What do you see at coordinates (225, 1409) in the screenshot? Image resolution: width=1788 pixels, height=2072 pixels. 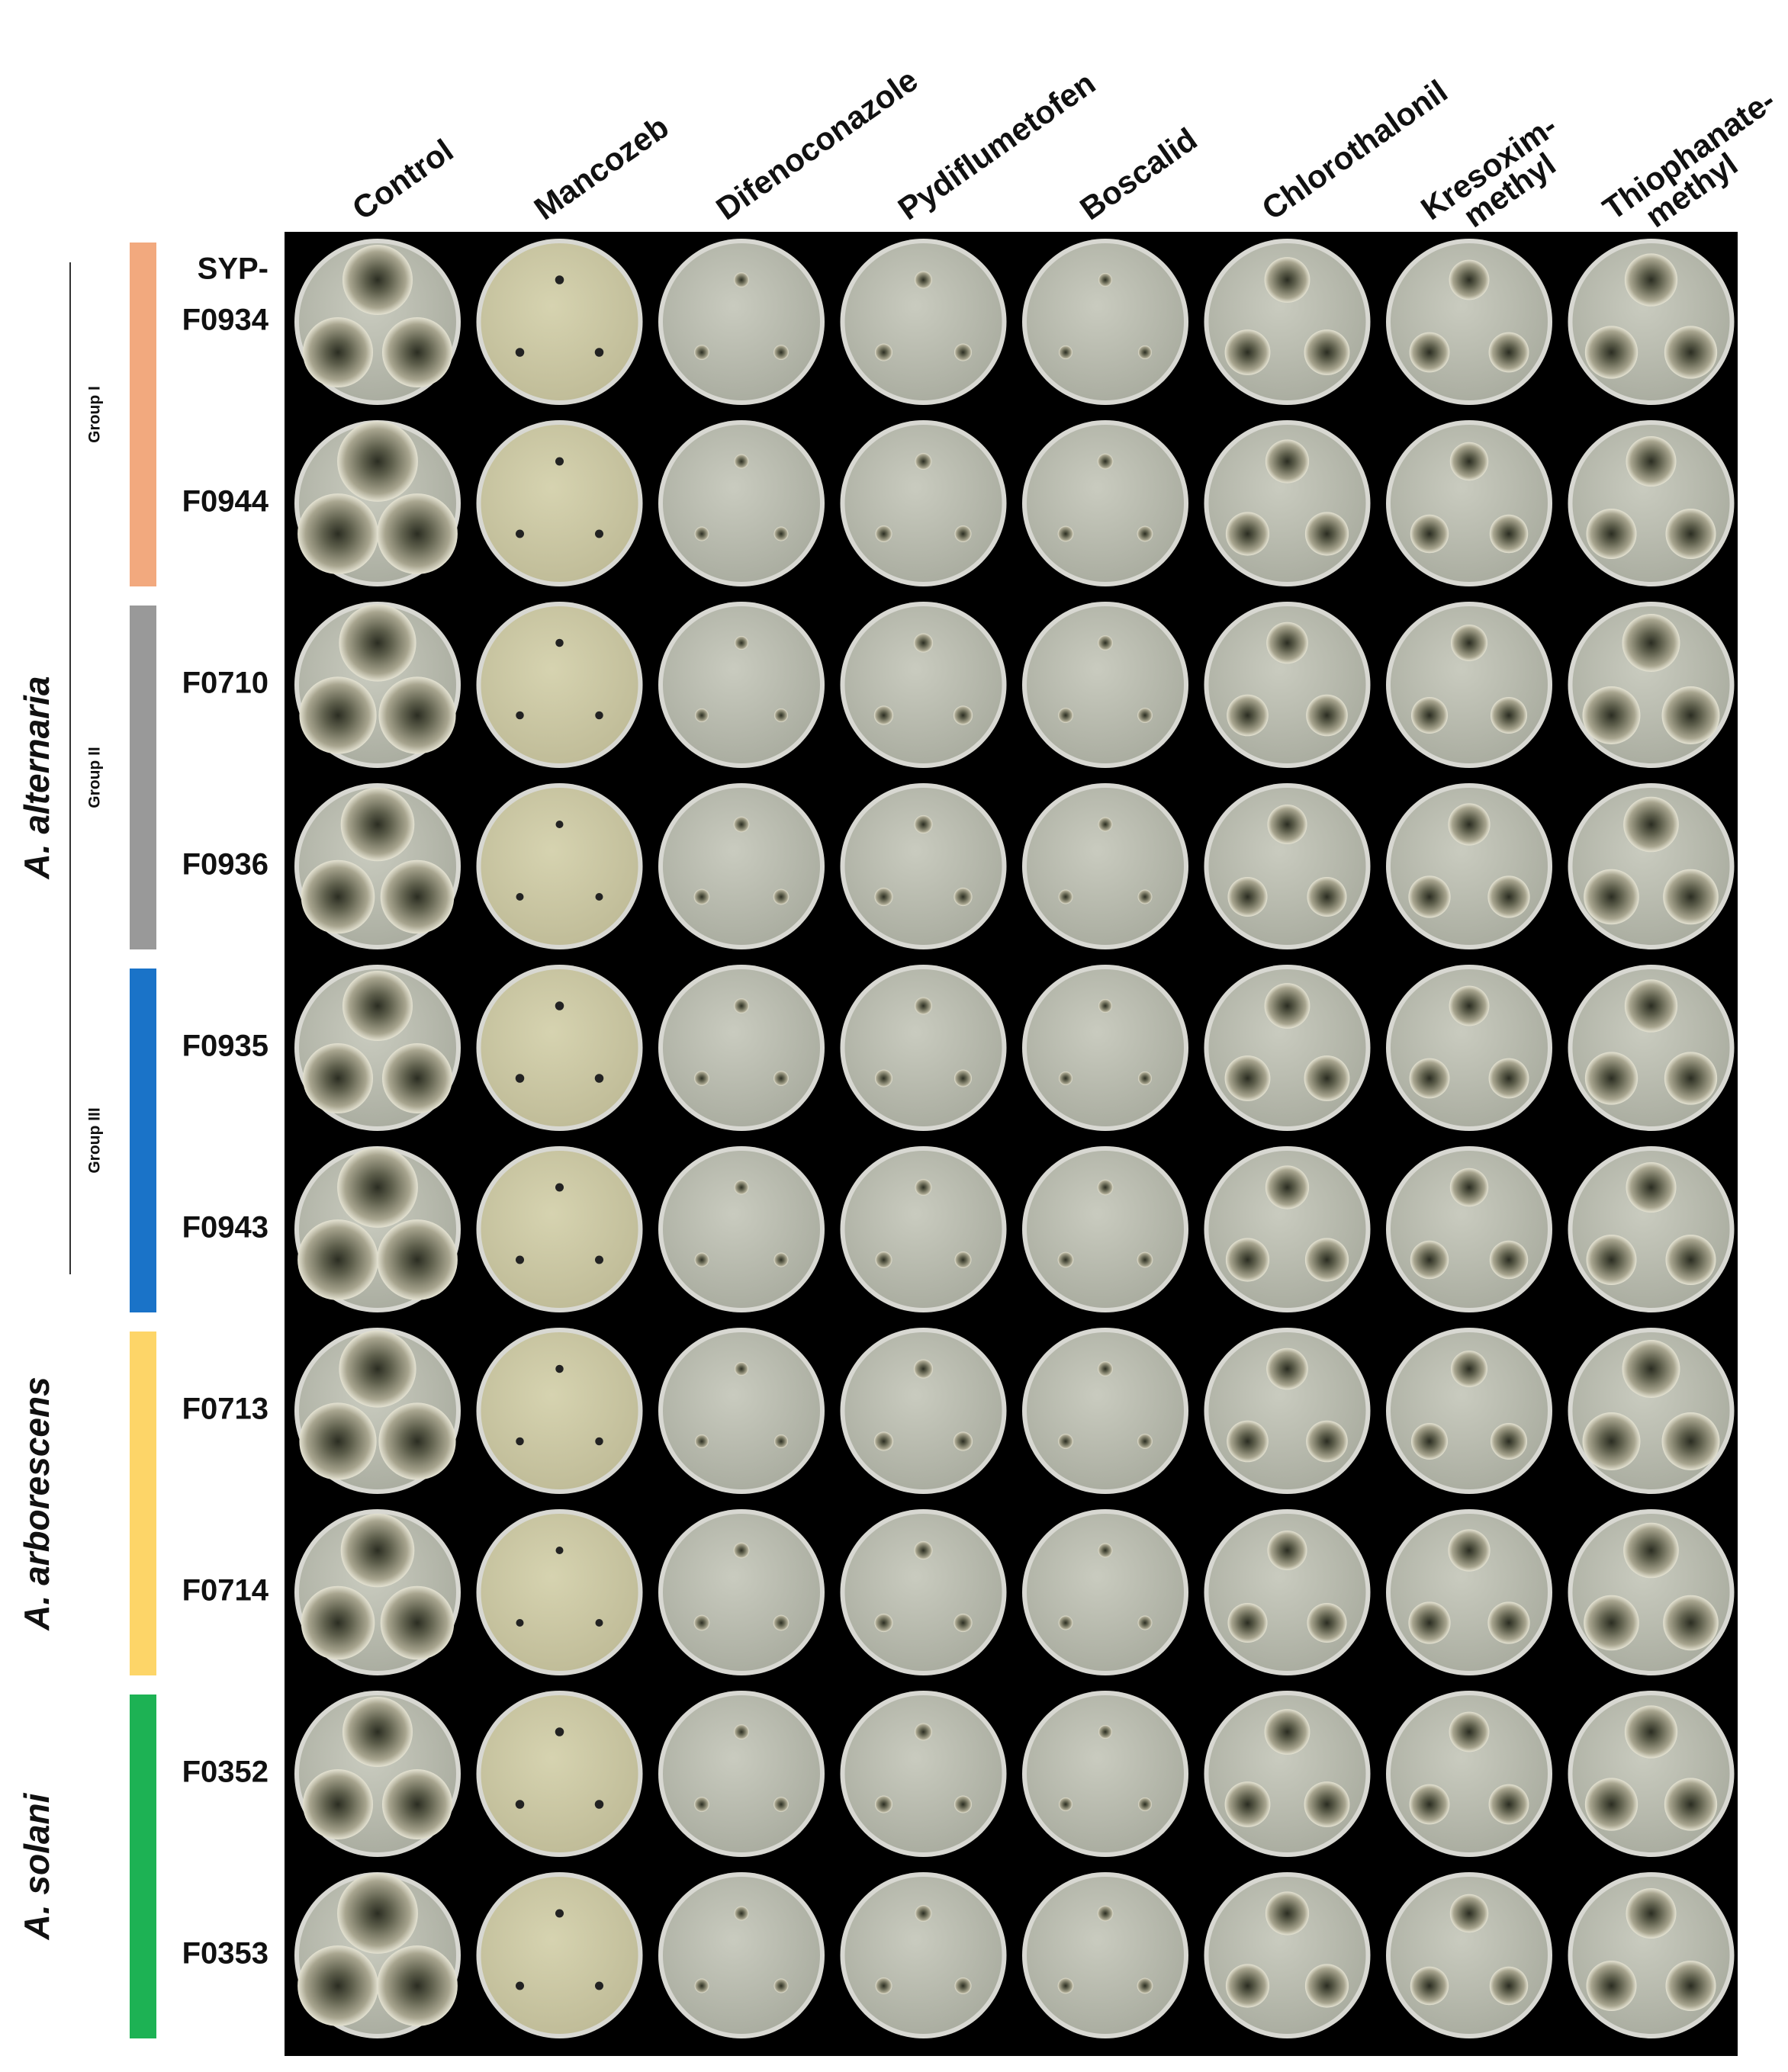 I see `row-label: F0713` at bounding box center [225, 1409].